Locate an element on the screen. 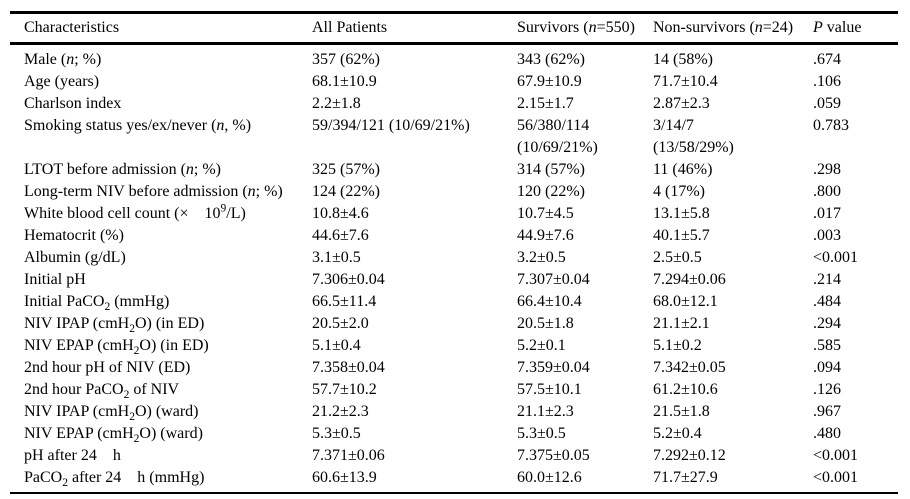  p-value-cell: .214 is located at coordinates (827, 279).